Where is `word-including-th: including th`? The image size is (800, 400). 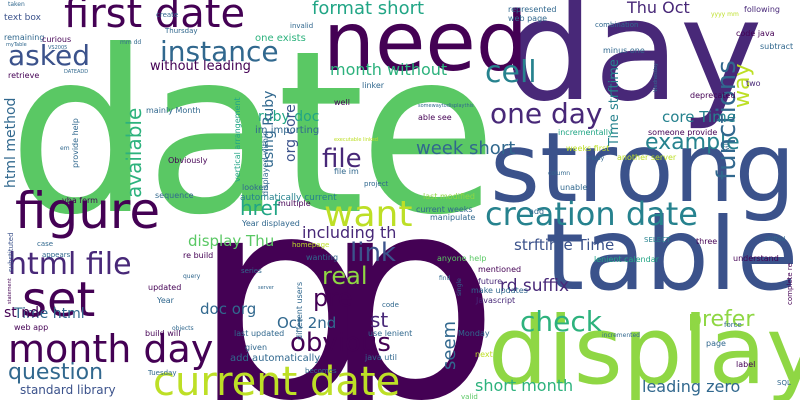
word-including-th: including th is located at coordinates (349, 232).